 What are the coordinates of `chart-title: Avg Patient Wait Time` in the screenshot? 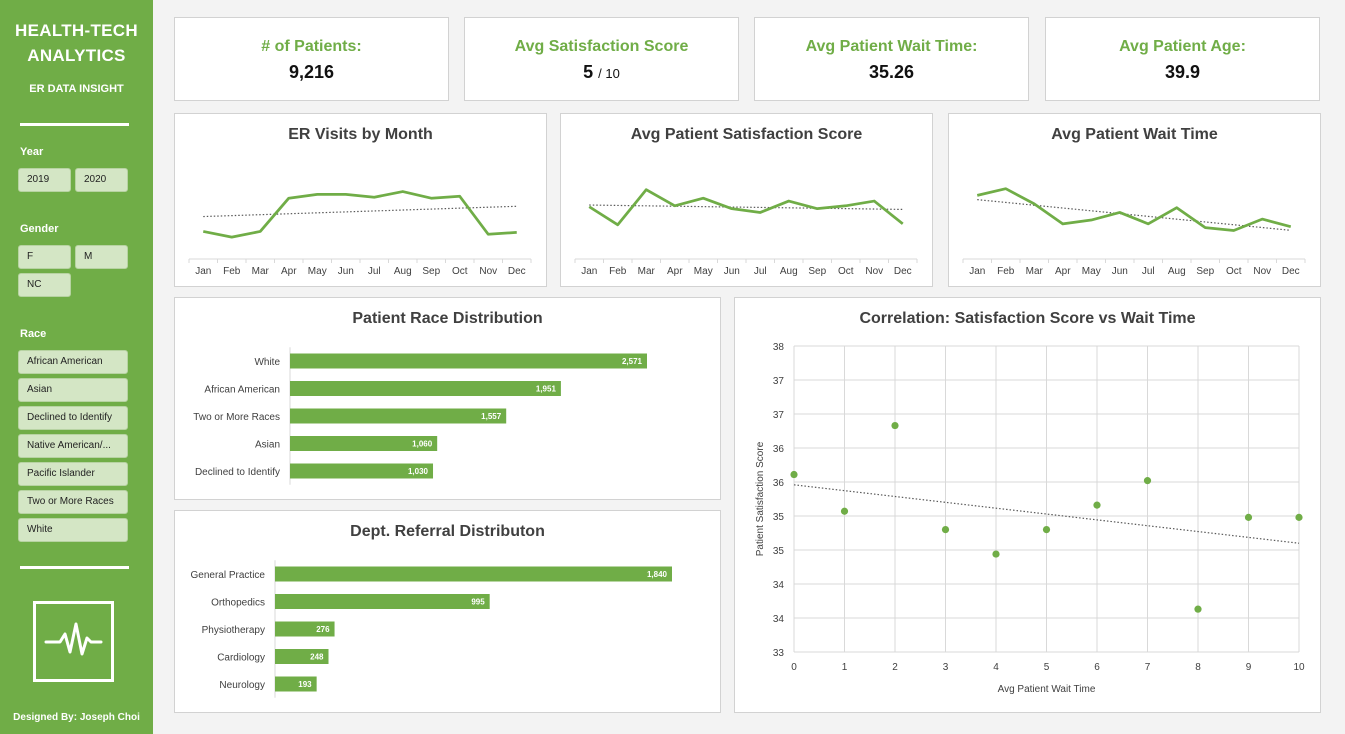 It's located at (1134, 134).